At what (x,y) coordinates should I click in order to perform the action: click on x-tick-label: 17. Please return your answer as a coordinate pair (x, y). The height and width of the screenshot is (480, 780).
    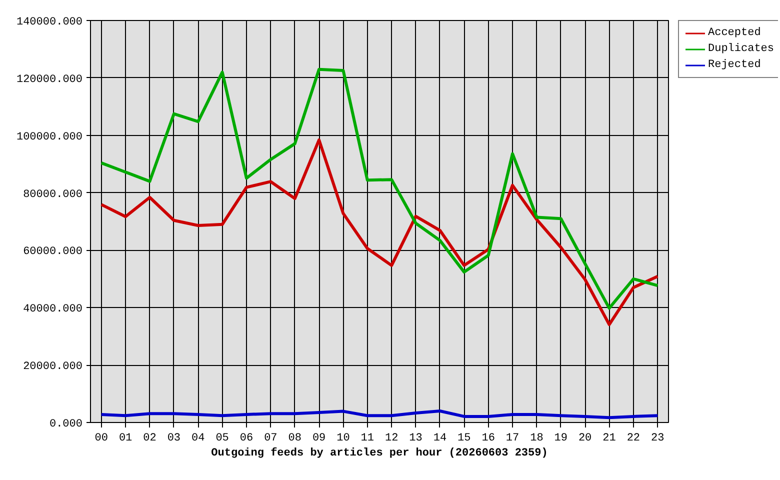
    Looking at the image, I should click on (513, 438).